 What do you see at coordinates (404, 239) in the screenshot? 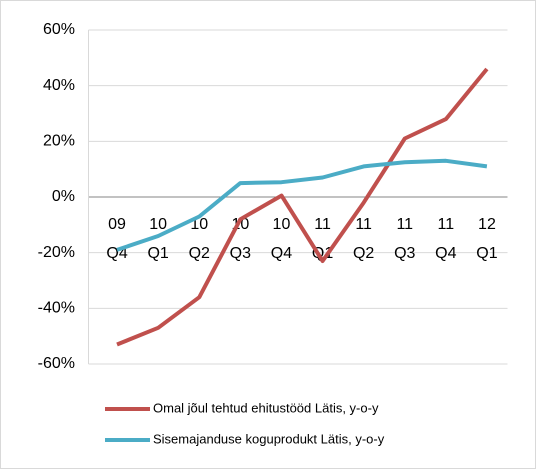
I see `x-tick-label: 11 Q3` at bounding box center [404, 239].